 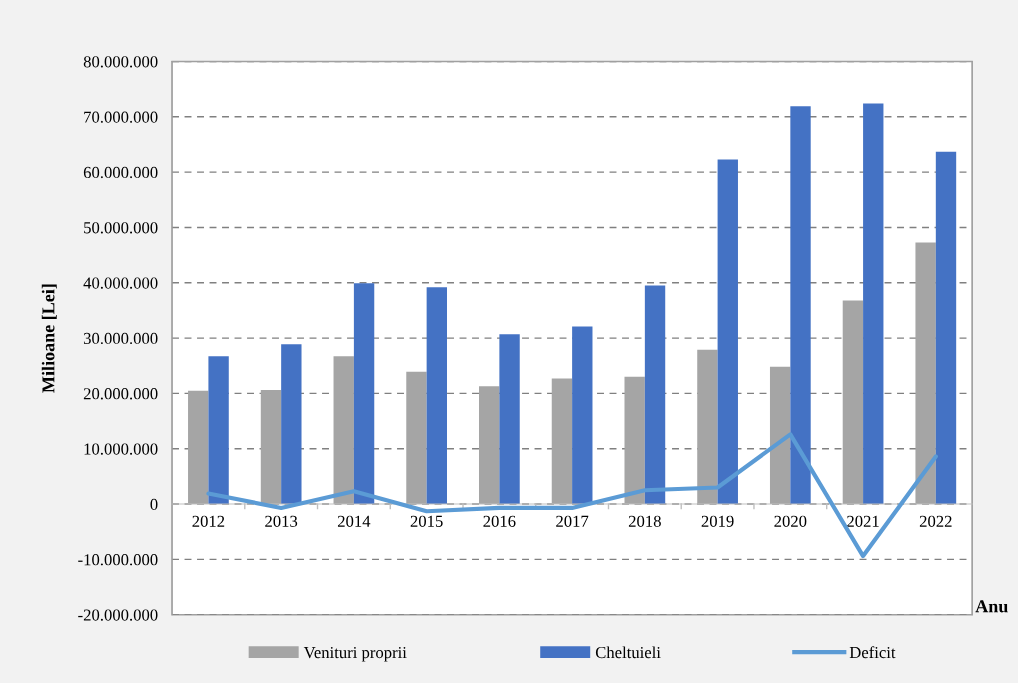 What do you see at coordinates (120, 338) in the screenshot?
I see `y-tick-label: 30.000.000` at bounding box center [120, 338].